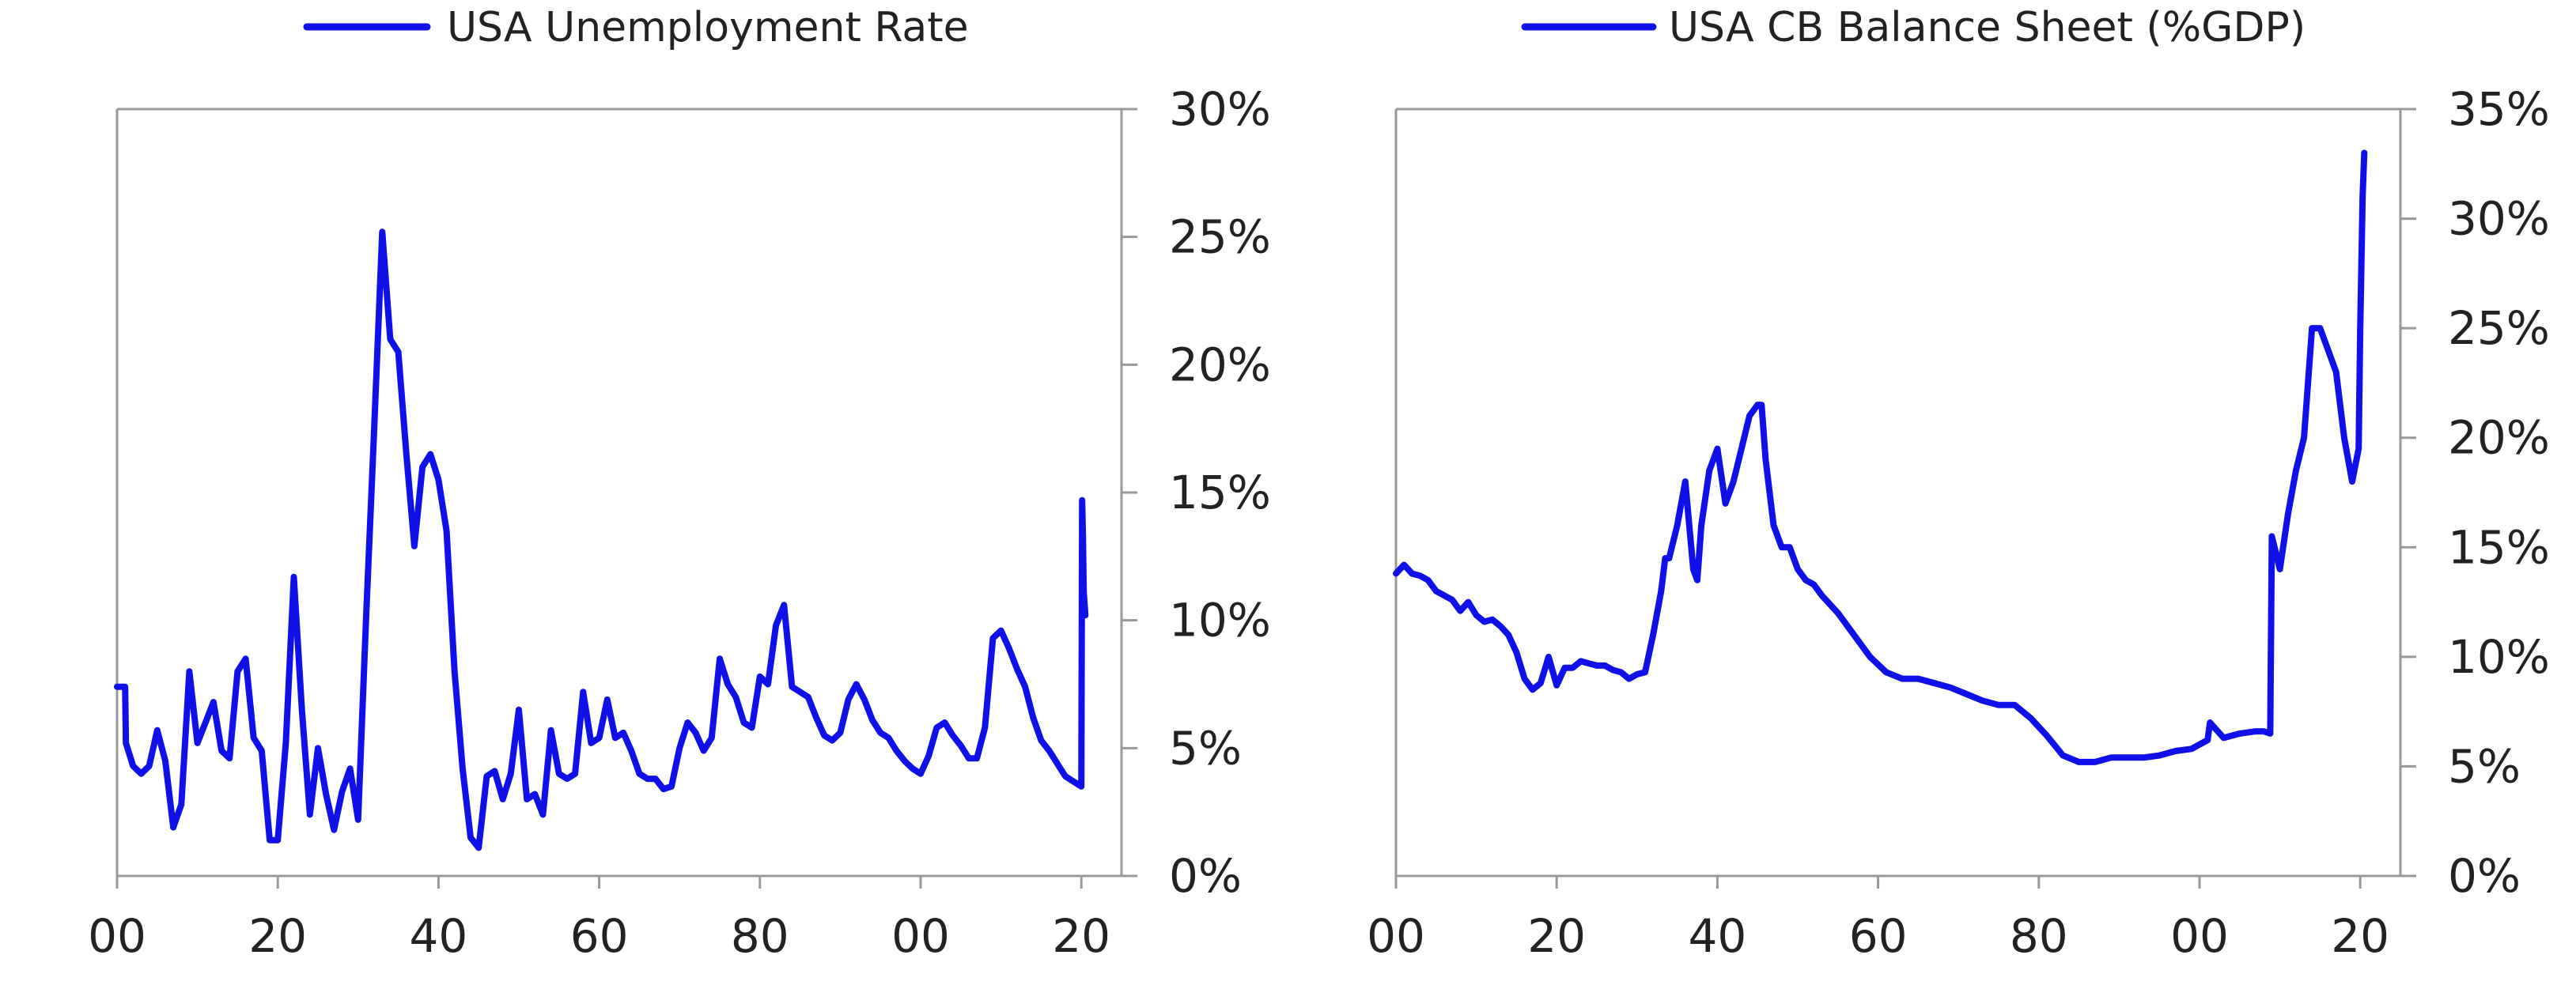 This screenshot has width=2576, height=1004. Describe the element at coordinates (2499, 109) in the screenshot. I see `y-tick-label: 35%` at that location.